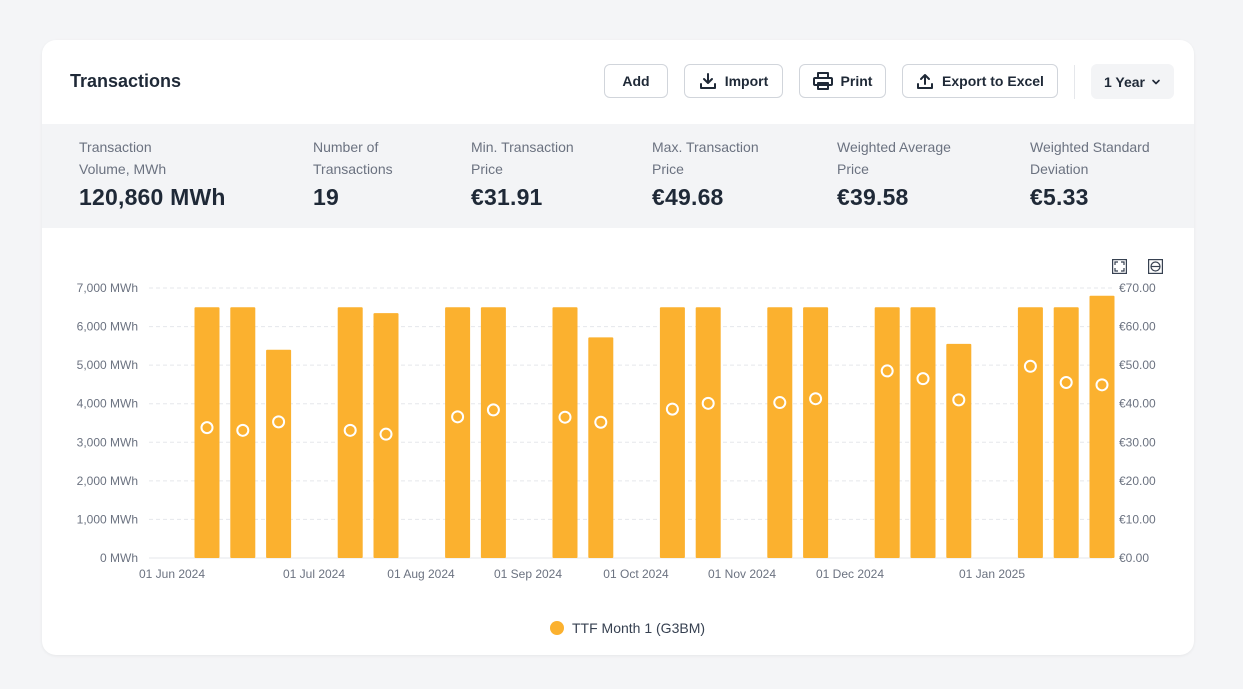 This screenshot has width=1243, height=689. Describe the element at coordinates (522, 158) in the screenshot. I see `stat-label: Min. Transaction Price` at that location.